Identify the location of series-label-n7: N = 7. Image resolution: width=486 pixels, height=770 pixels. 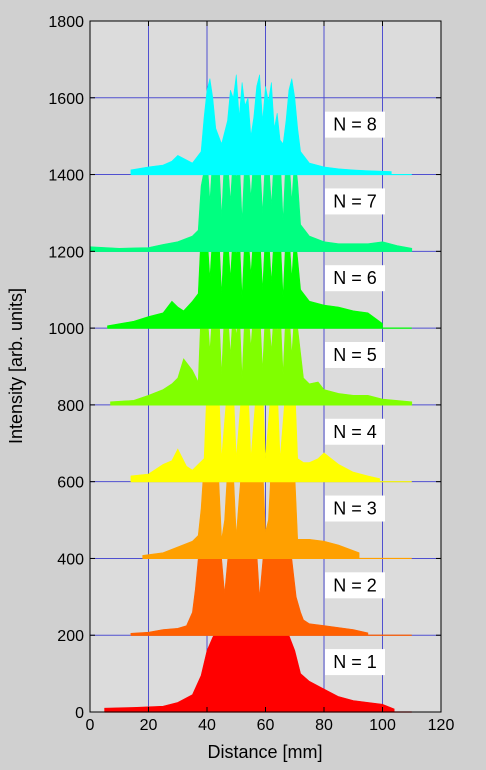
(355, 201).